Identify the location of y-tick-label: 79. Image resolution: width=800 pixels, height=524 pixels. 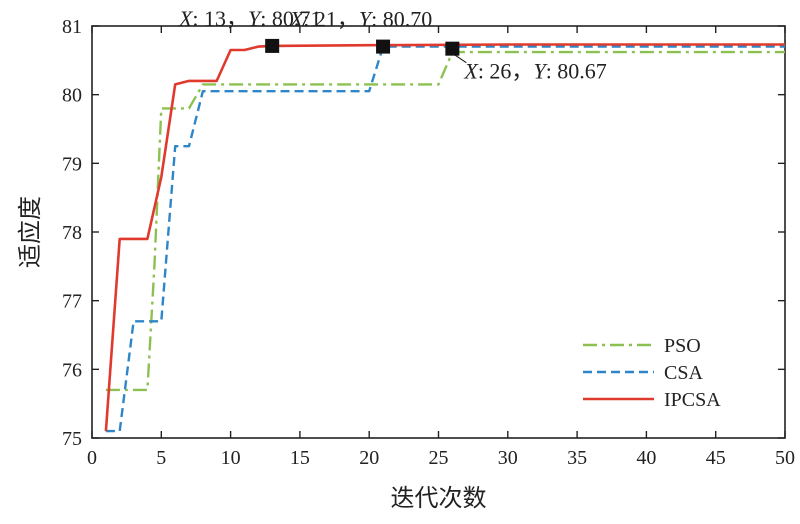
(72, 164).